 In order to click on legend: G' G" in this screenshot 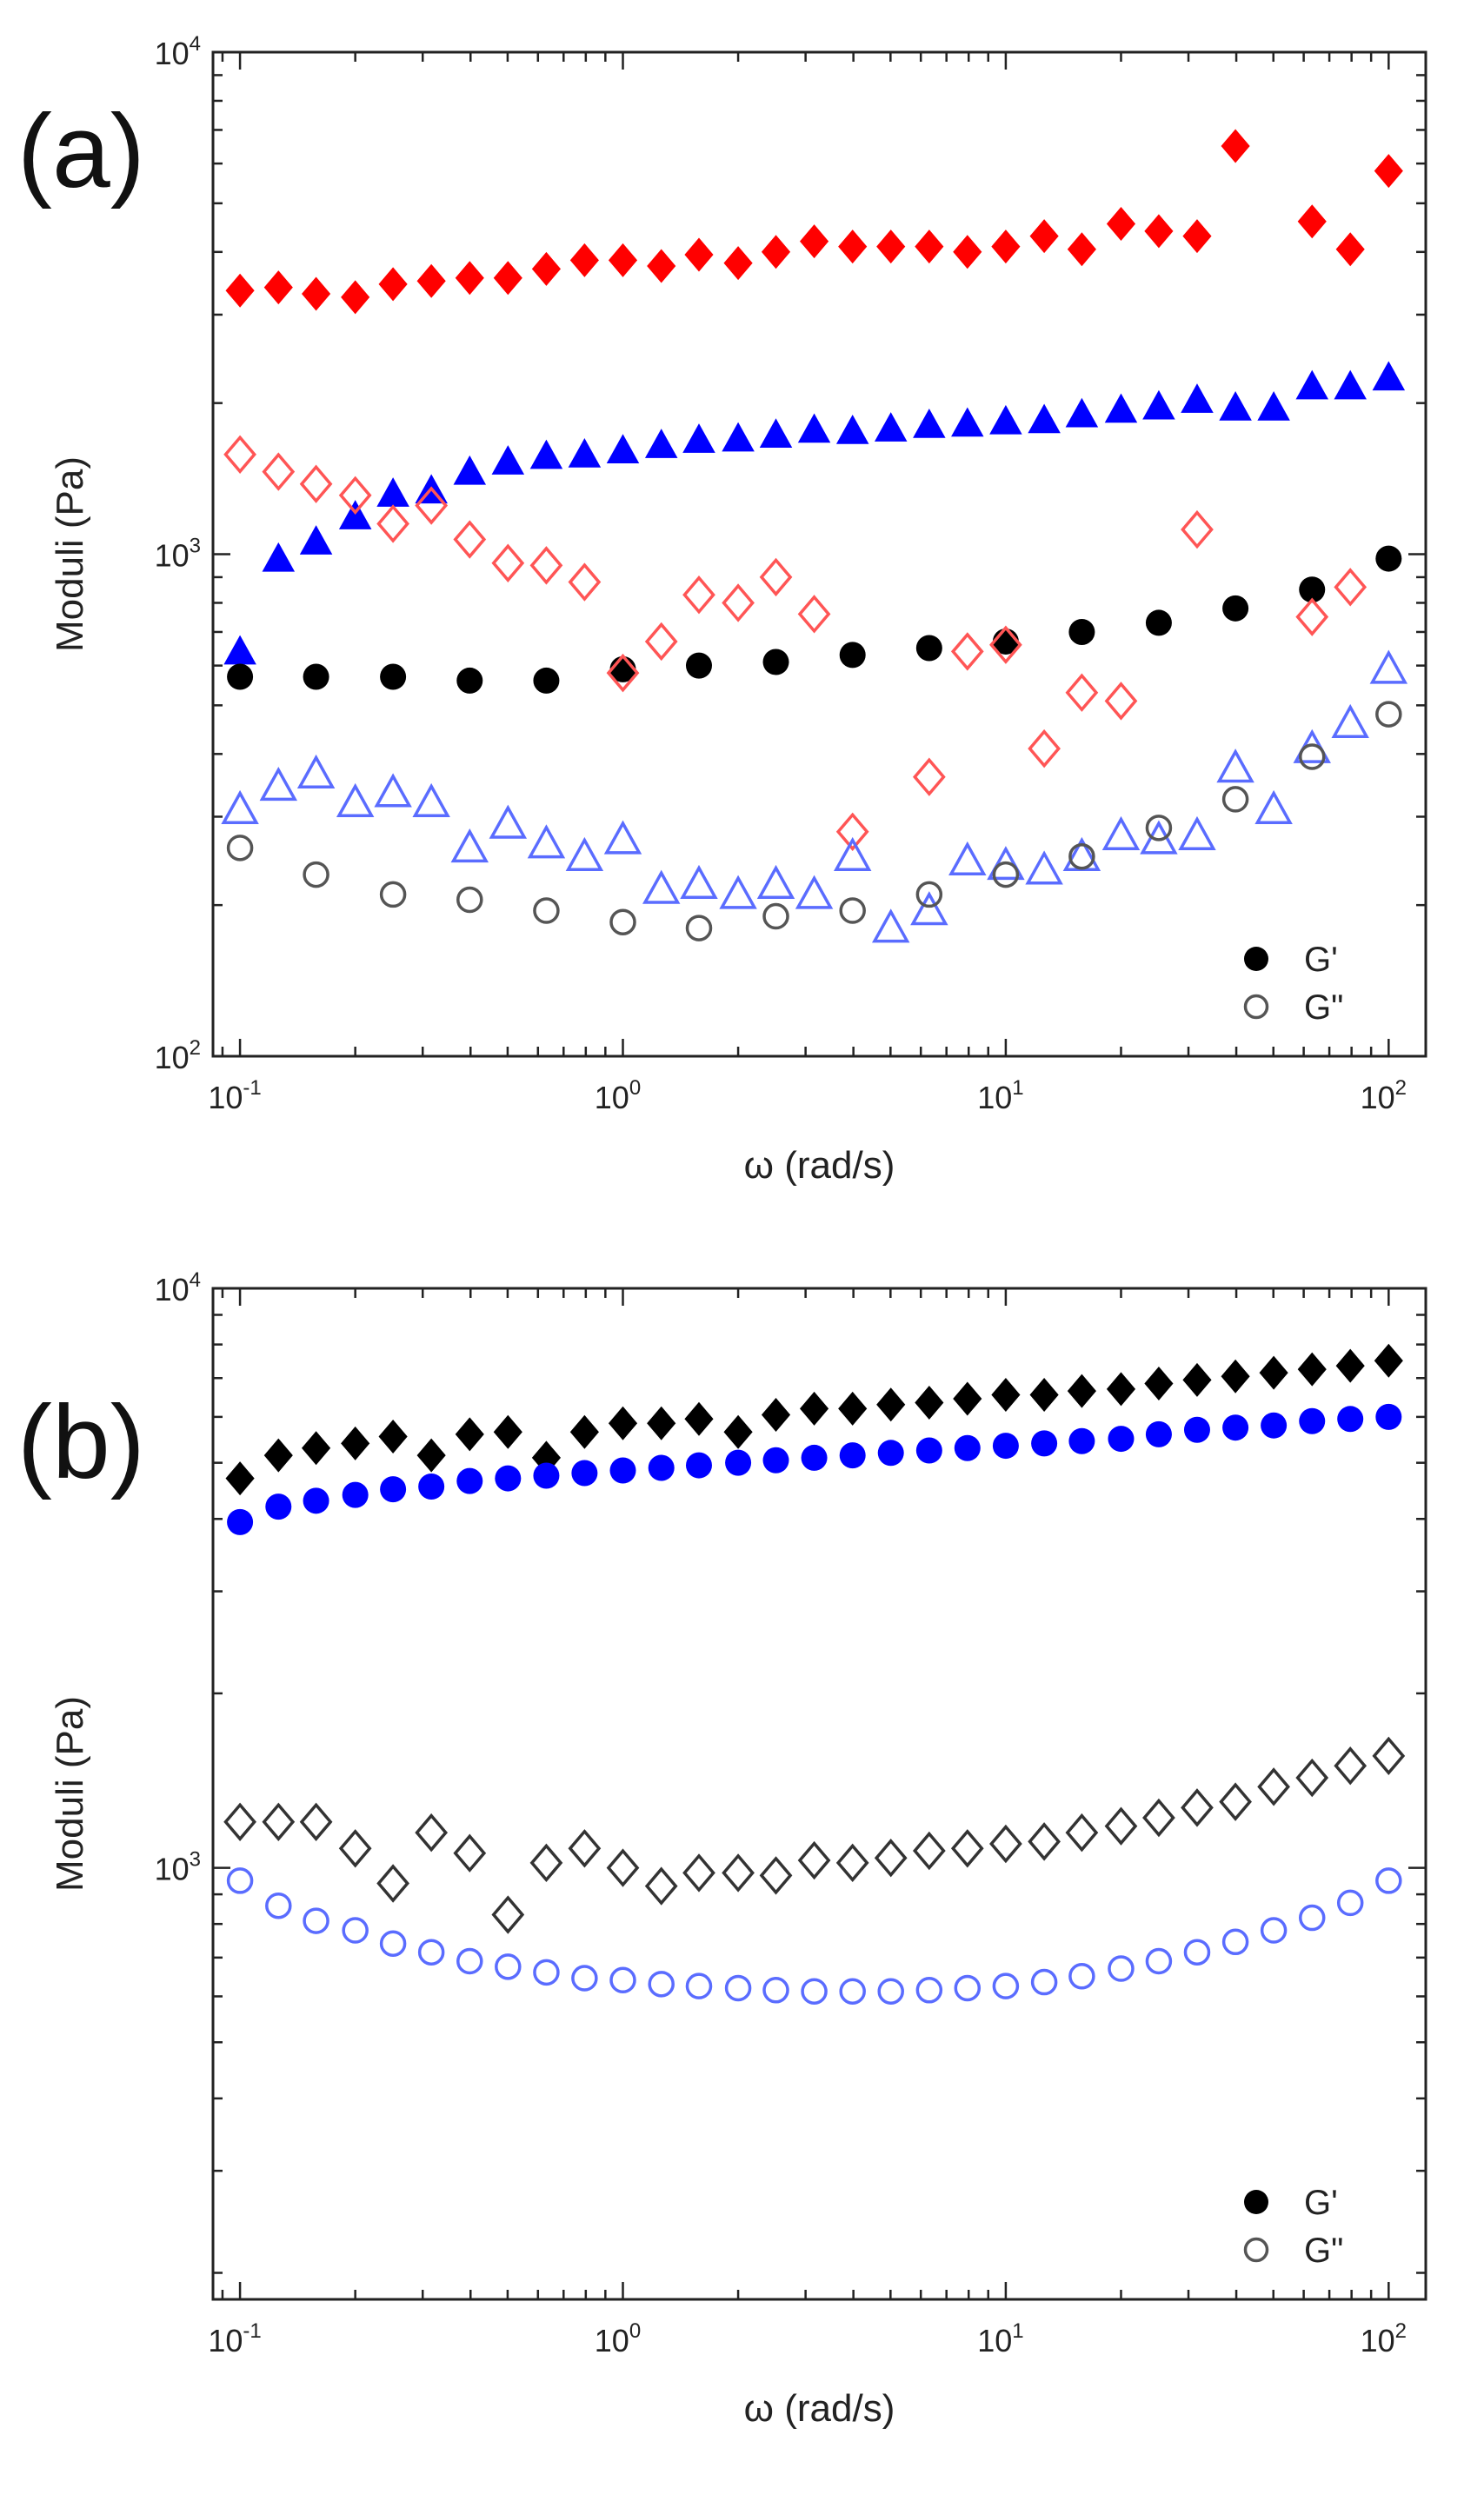, I will do `click(1293, 984)`.